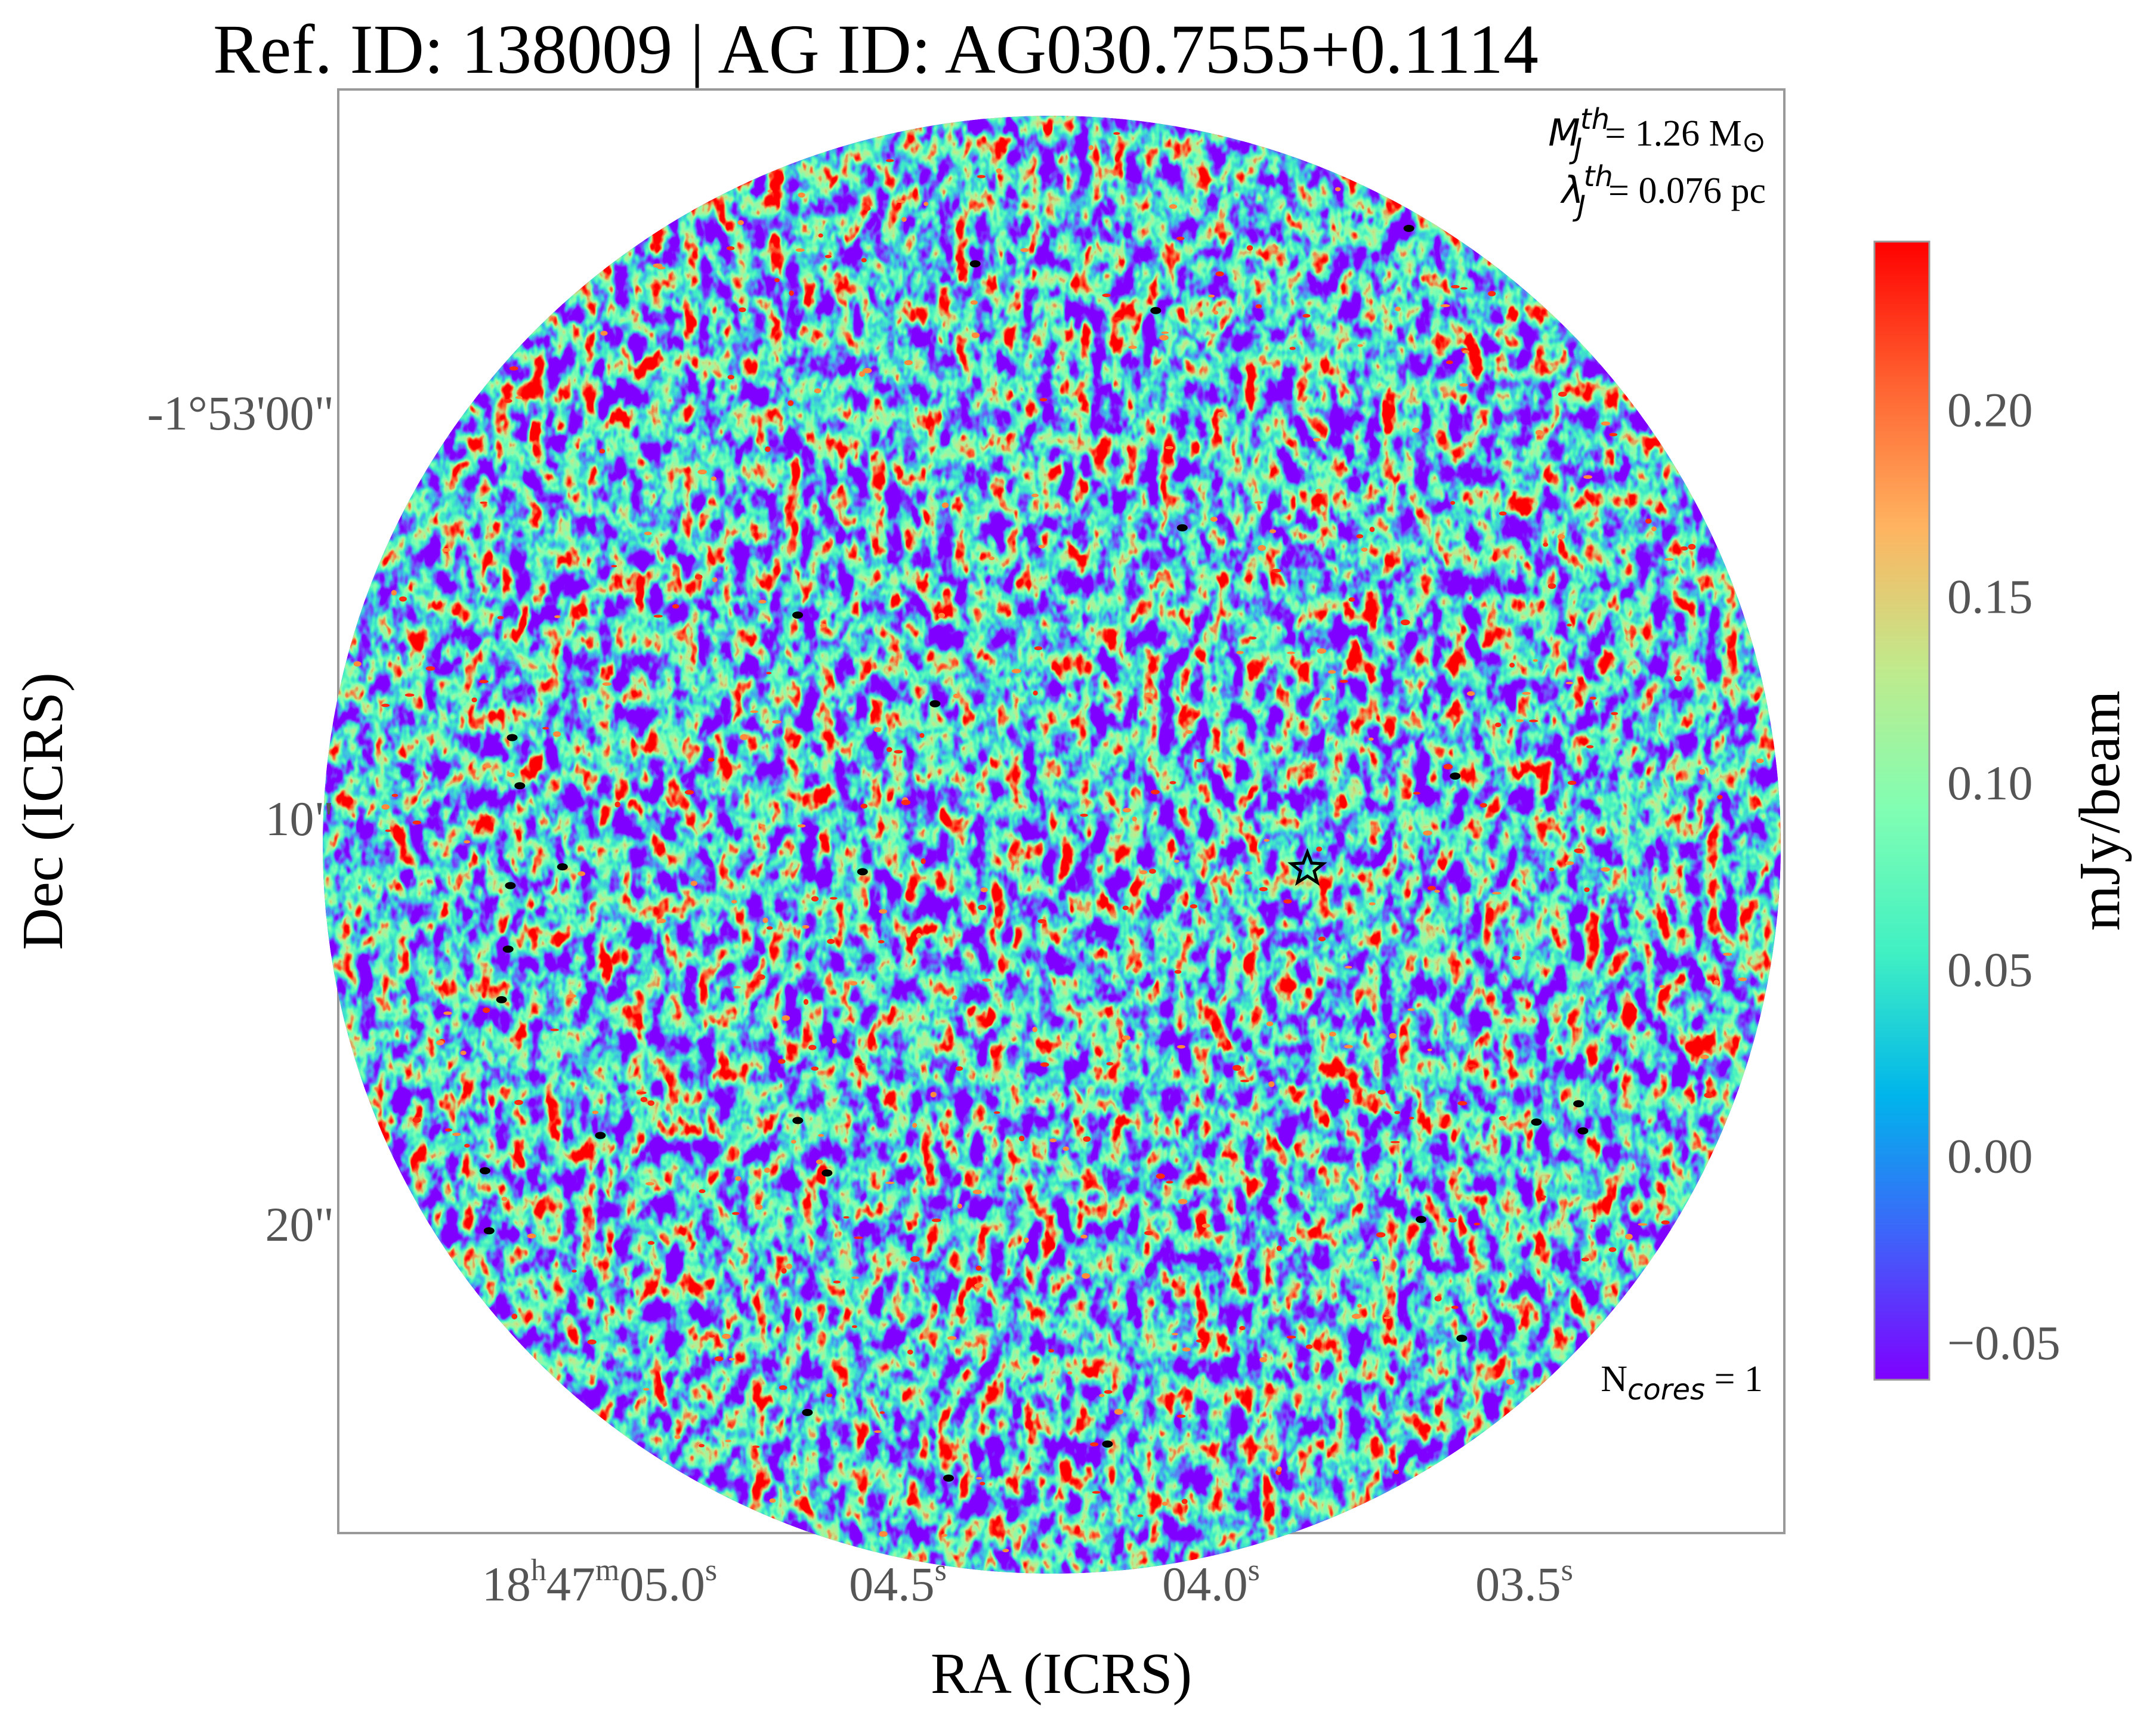 The width and height of the screenshot is (2156, 1715). What do you see at coordinates (241, 413) in the screenshot?
I see `y-tick-label: -1°53'00"` at bounding box center [241, 413].